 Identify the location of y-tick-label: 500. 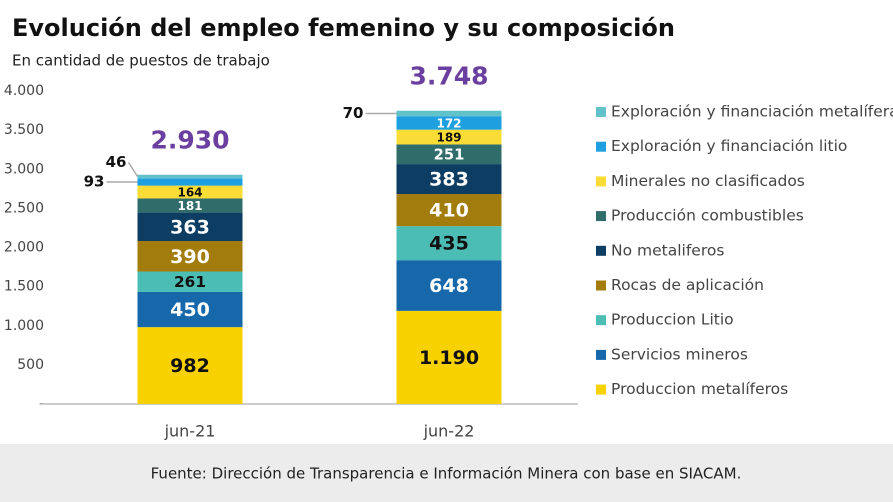
(30, 365).